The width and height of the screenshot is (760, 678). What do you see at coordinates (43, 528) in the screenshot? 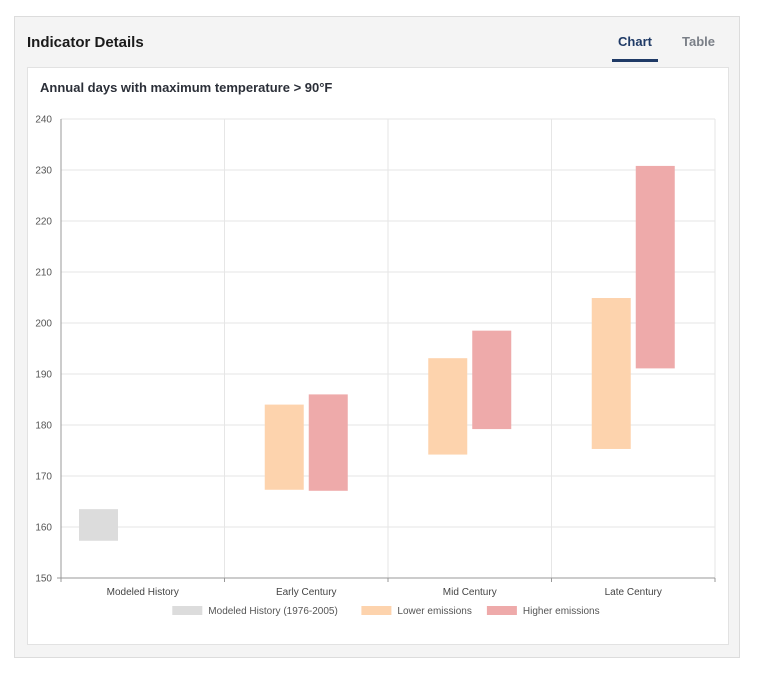
I see `y-tick-label: 160` at bounding box center [43, 528].